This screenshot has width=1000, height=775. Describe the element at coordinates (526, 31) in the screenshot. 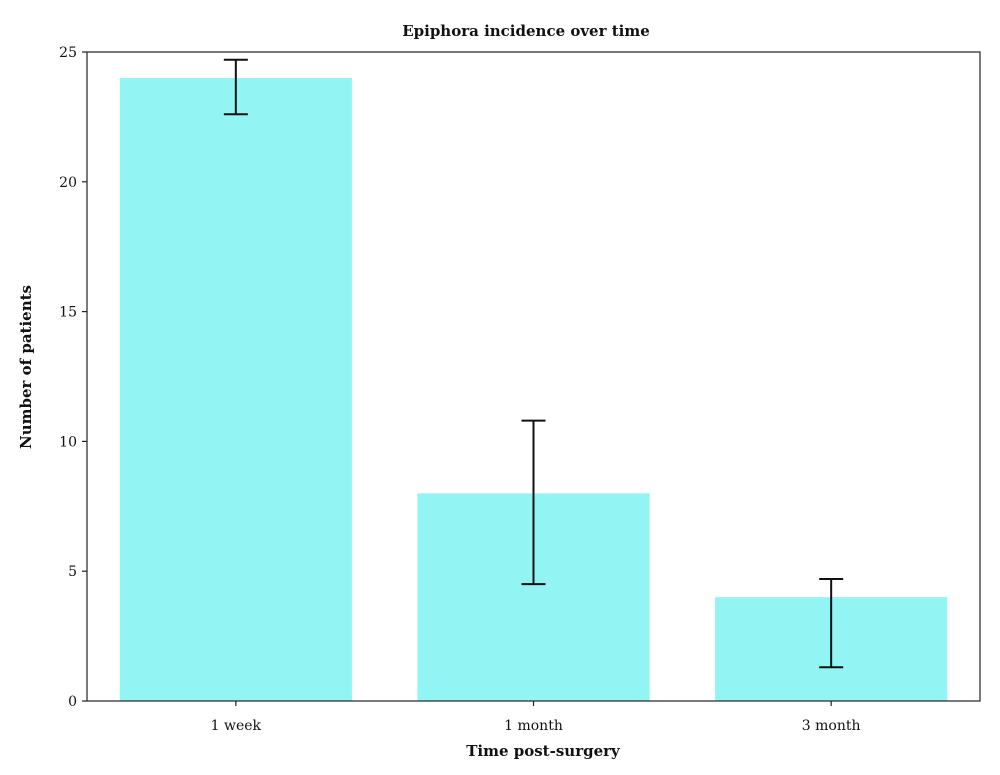

I see `chart-title: Epiphora incidence over time` at that location.